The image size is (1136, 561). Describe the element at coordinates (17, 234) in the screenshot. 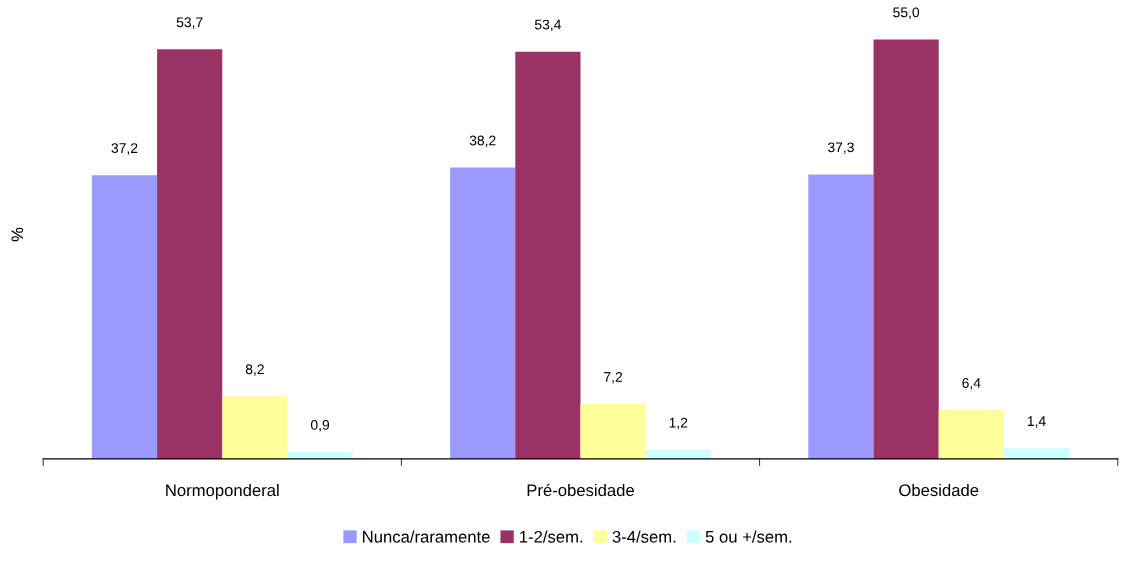

I see `y-axis-title: %` at that location.